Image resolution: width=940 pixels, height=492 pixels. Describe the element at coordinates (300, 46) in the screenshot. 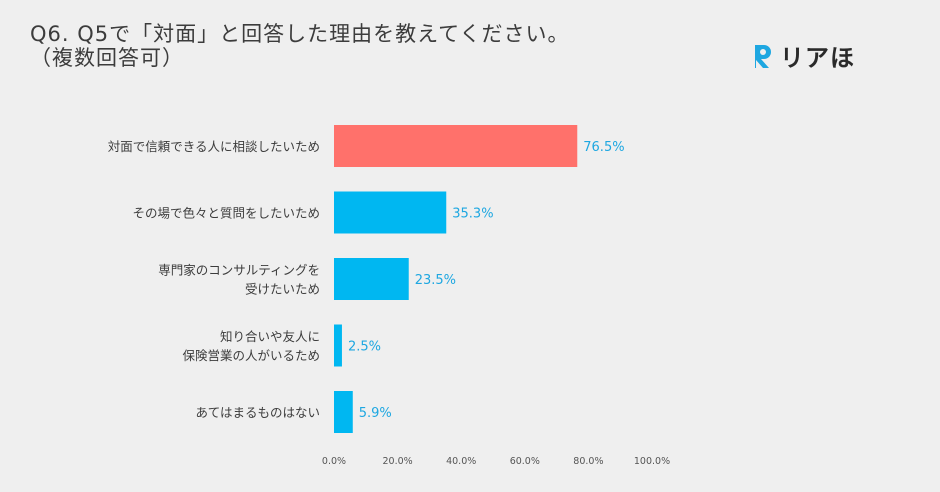

I see `chart-title: Q6. Q5で「対面」と回答した理由を教えてください。 （複数回答可）` at that location.